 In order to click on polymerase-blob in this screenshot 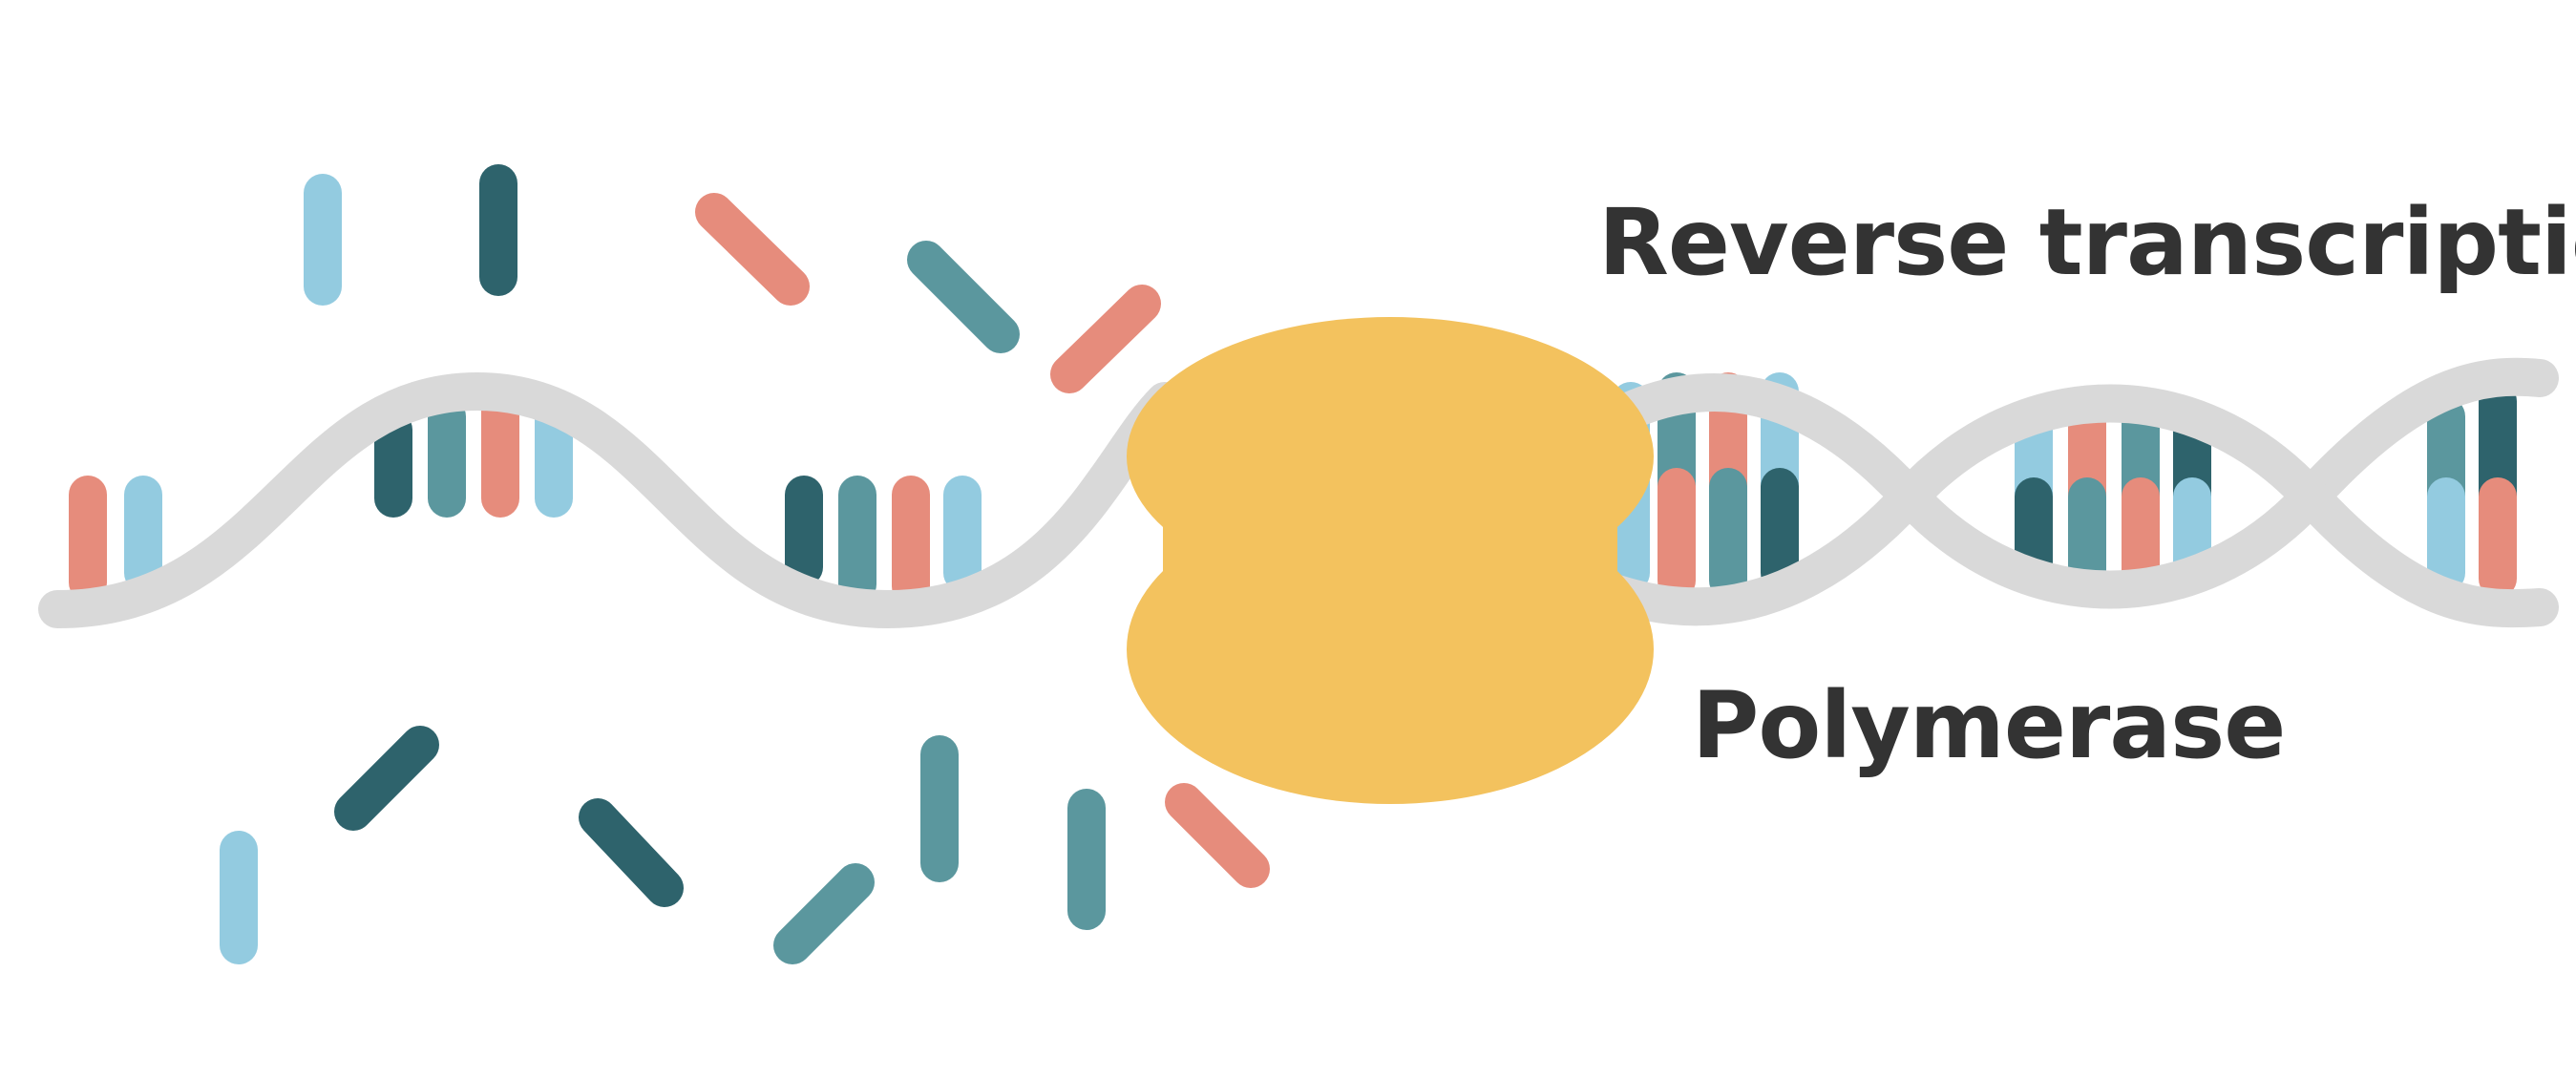, I will do `click(1390, 560)`.